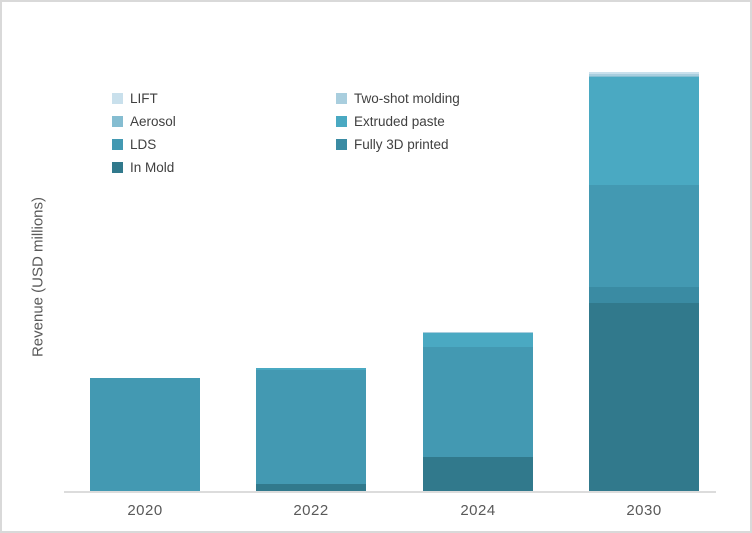 Image resolution: width=752 pixels, height=533 pixels. I want to click on bar-segment-fully-3d-printed-2030, so click(644, 295).